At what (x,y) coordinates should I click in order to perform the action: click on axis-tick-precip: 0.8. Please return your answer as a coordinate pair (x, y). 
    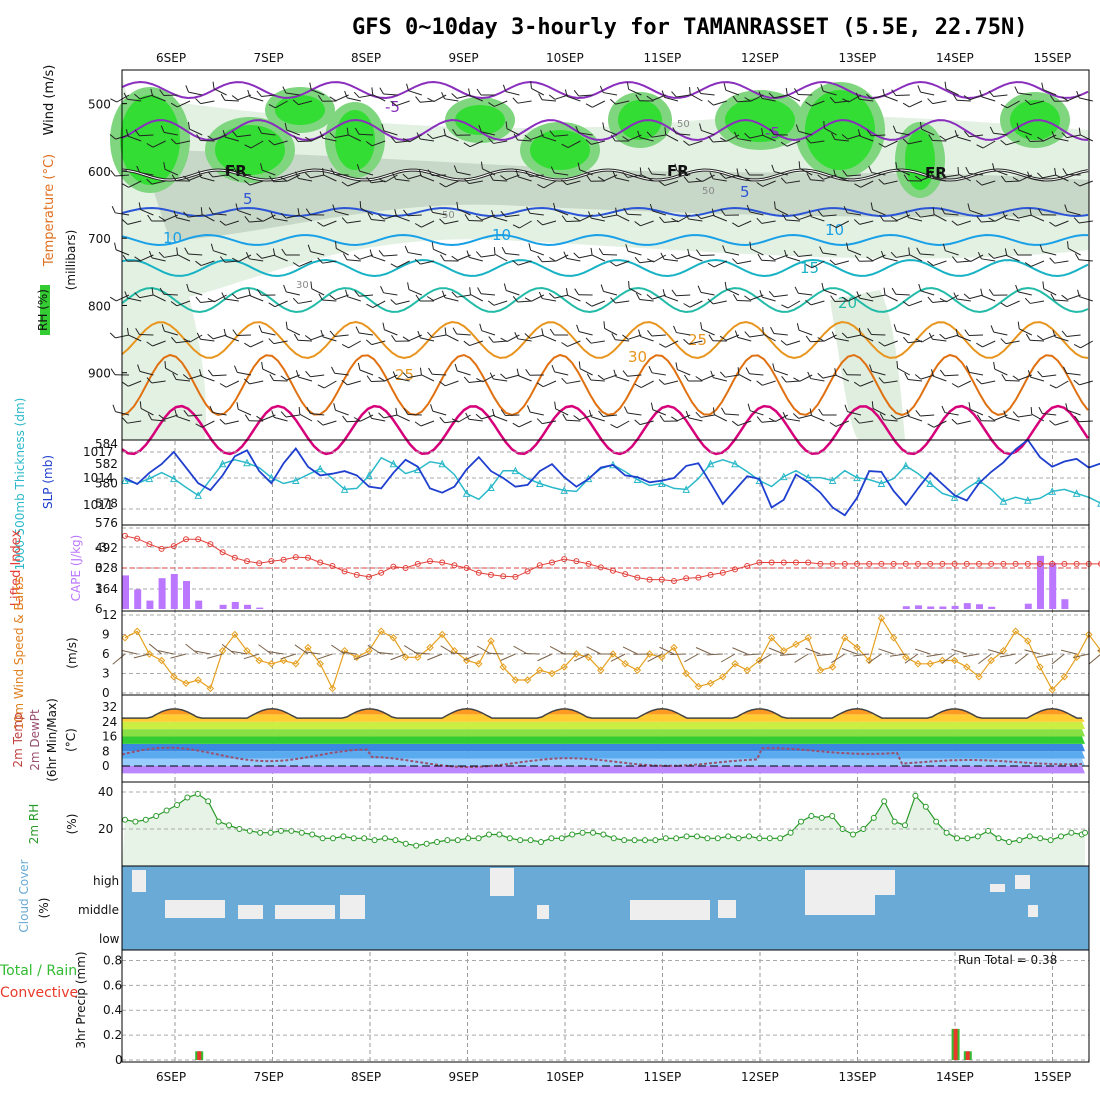
    Looking at the image, I should click on (112, 960).